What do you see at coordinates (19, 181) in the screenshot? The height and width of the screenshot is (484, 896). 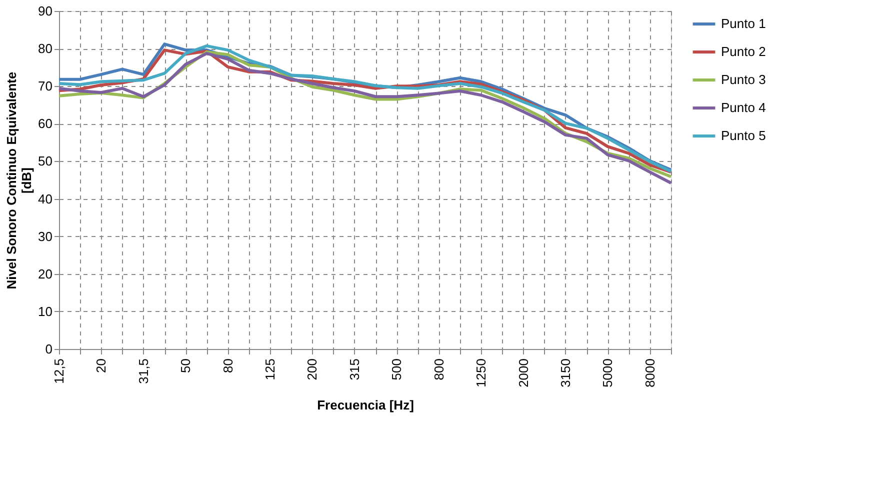 I see `y-axis-title: Nivel Sonoro Continuo Equivalente [dB]` at bounding box center [19, 181].